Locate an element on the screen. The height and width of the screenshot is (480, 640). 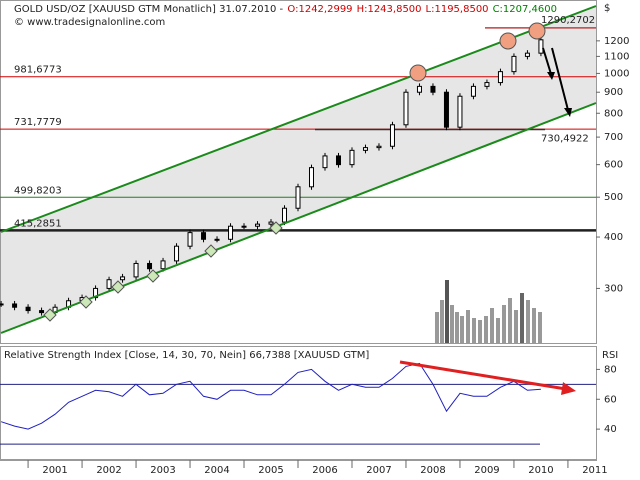
y-tick-label: 1200 is located at coordinates (616, 41).